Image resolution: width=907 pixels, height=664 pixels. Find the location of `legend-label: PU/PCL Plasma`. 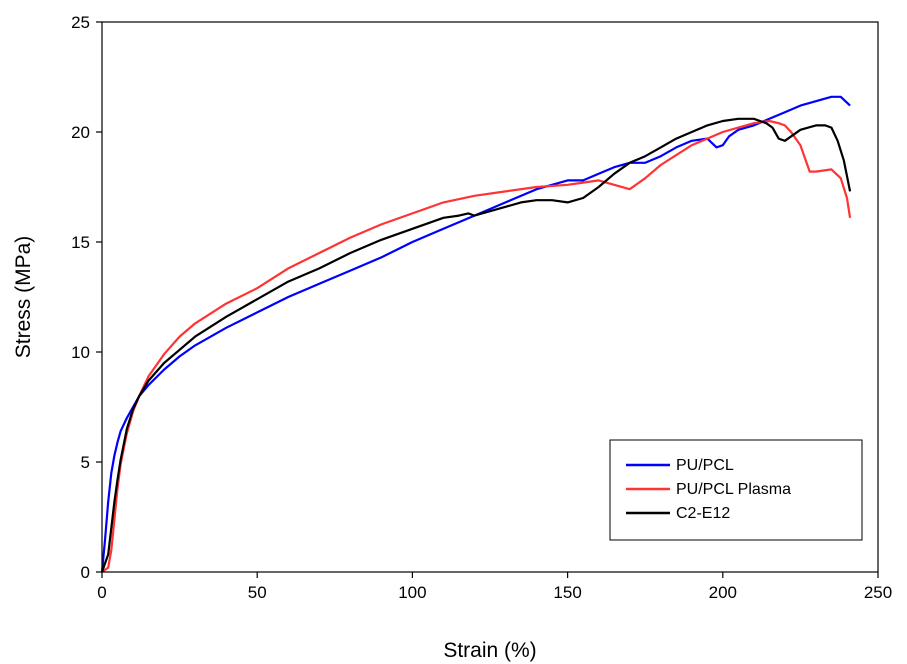

legend-label: PU/PCL Plasma is located at coordinates (733, 489).